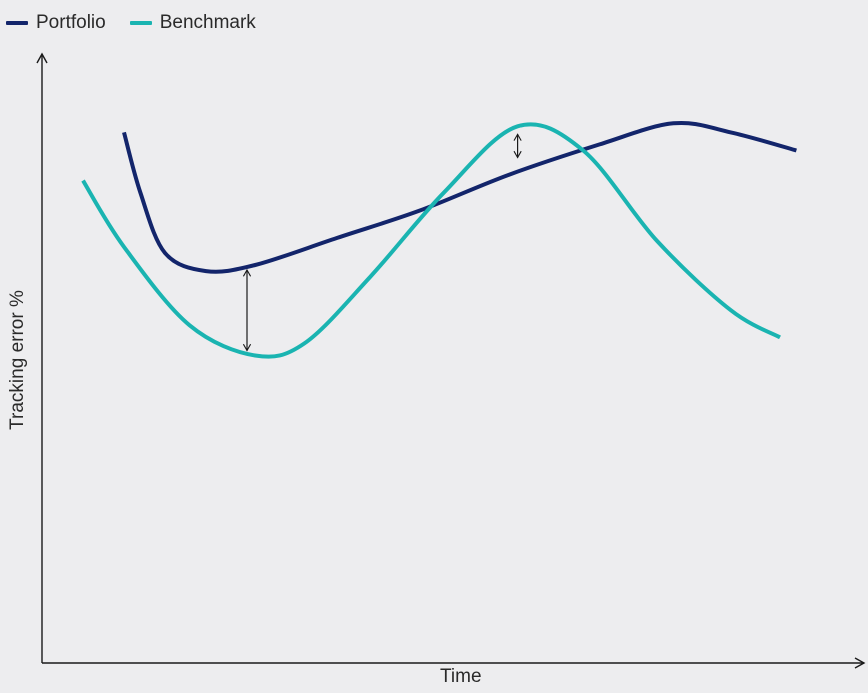 The image size is (868, 693). I want to click on x-axis-label: Time, so click(461, 676).